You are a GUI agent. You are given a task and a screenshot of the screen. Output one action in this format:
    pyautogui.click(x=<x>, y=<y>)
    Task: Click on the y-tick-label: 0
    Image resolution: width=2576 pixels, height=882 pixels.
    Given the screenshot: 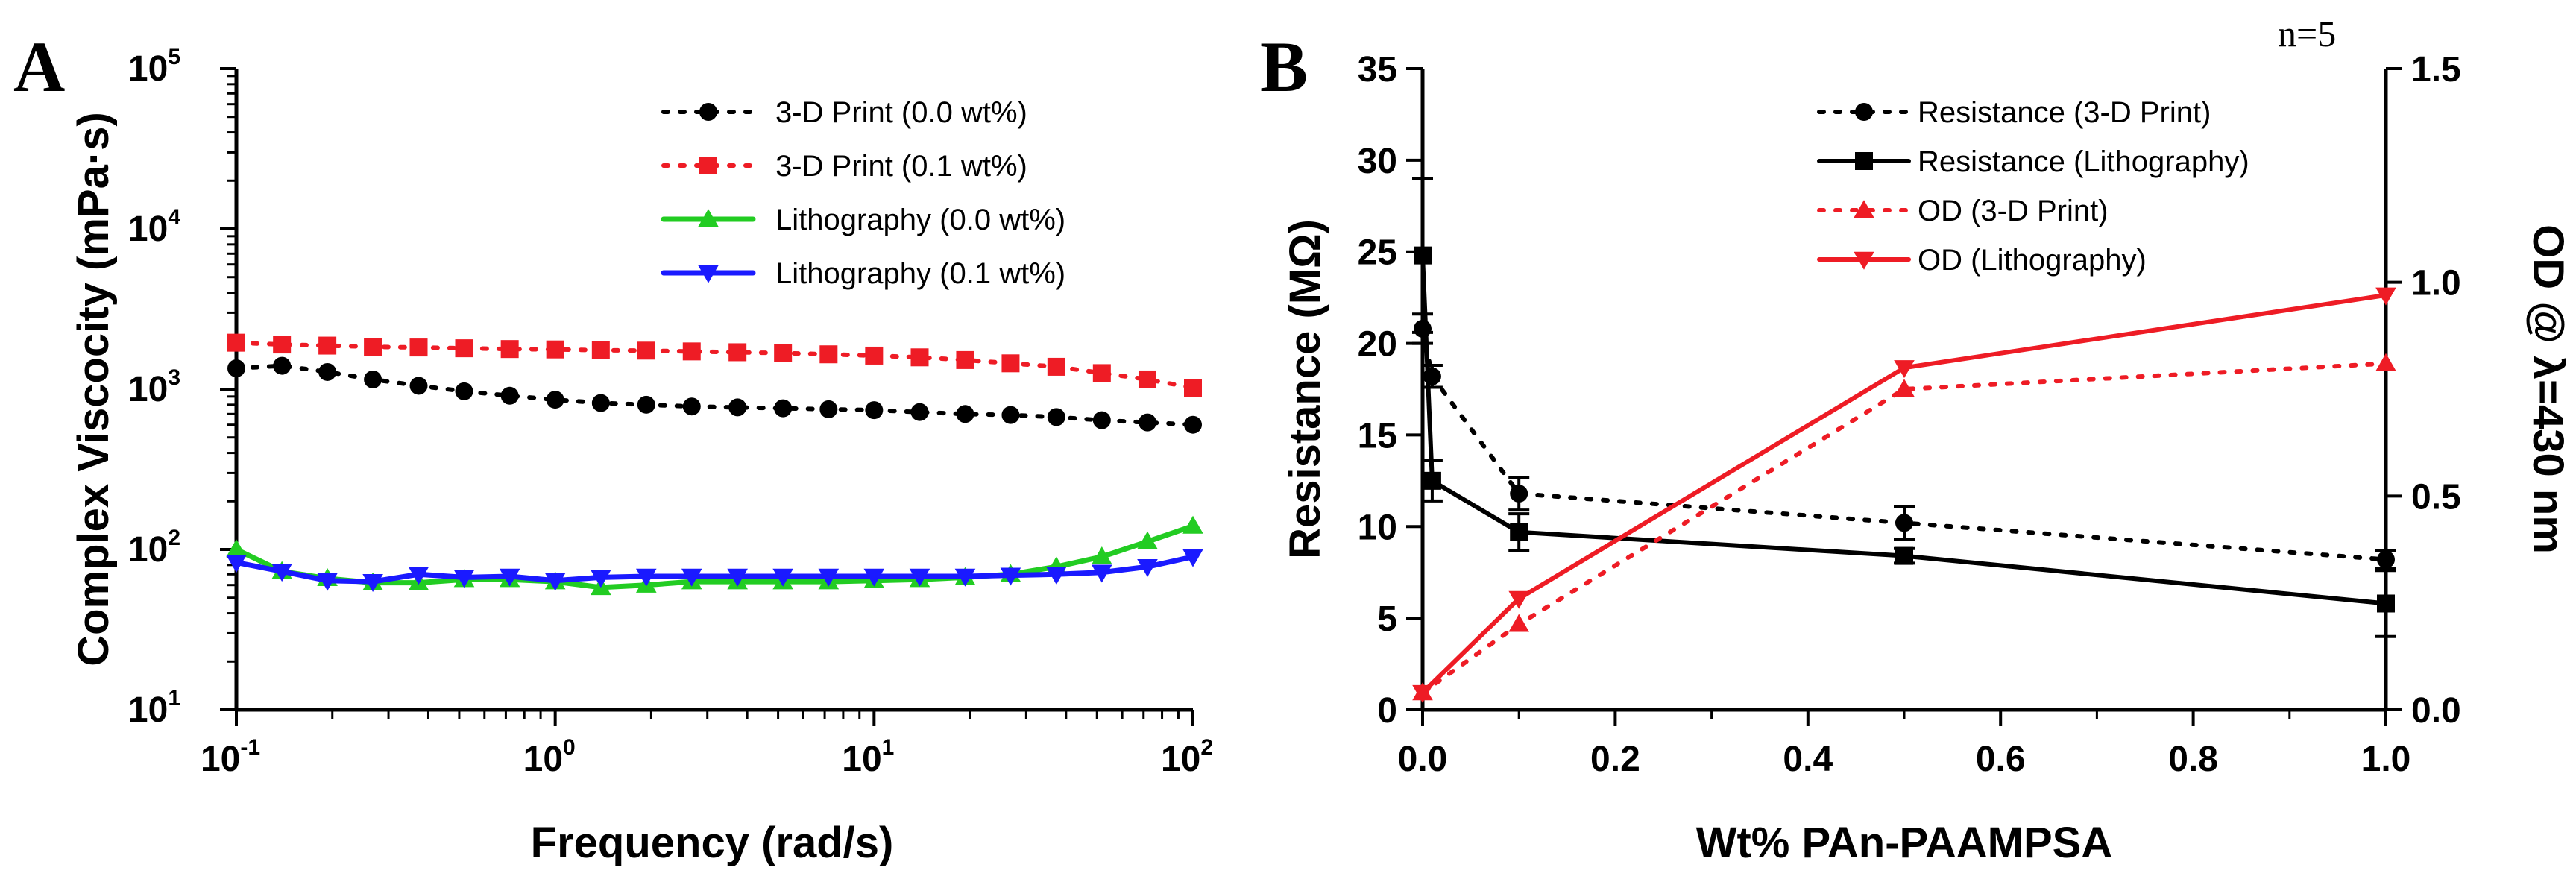 What is the action you would take?
    pyautogui.click(x=1387, y=711)
    